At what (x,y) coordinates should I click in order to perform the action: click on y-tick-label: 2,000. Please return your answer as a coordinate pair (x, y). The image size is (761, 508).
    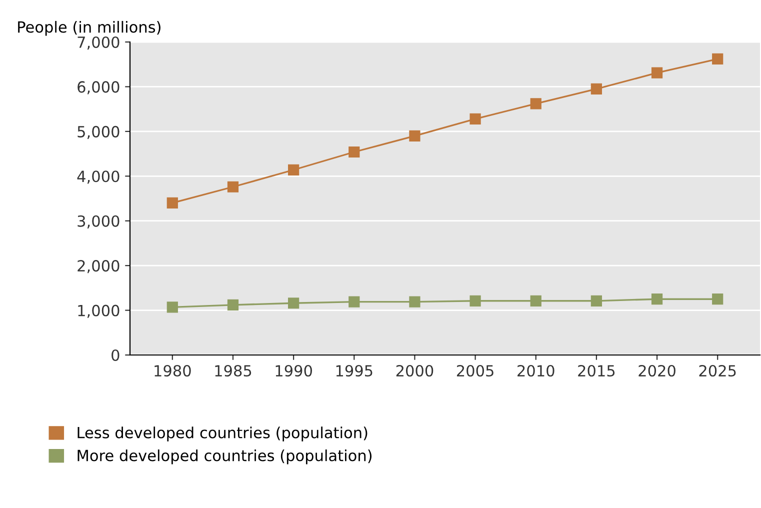
    Looking at the image, I should click on (99, 267).